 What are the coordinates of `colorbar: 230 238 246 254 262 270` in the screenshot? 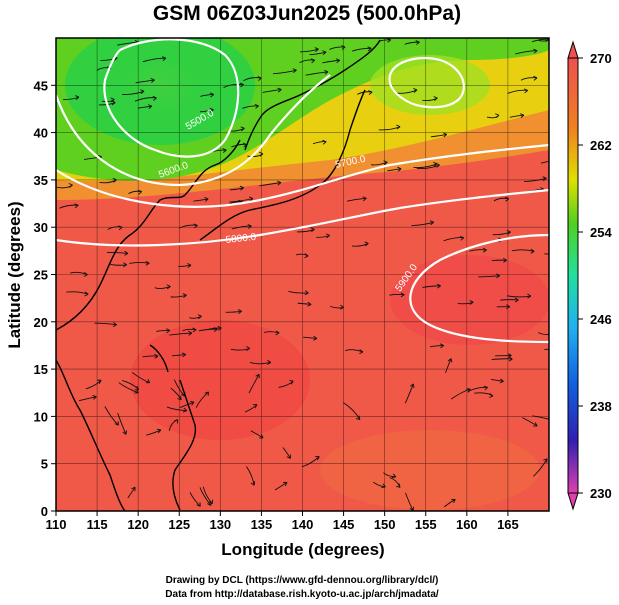 It's located at (589, 275).